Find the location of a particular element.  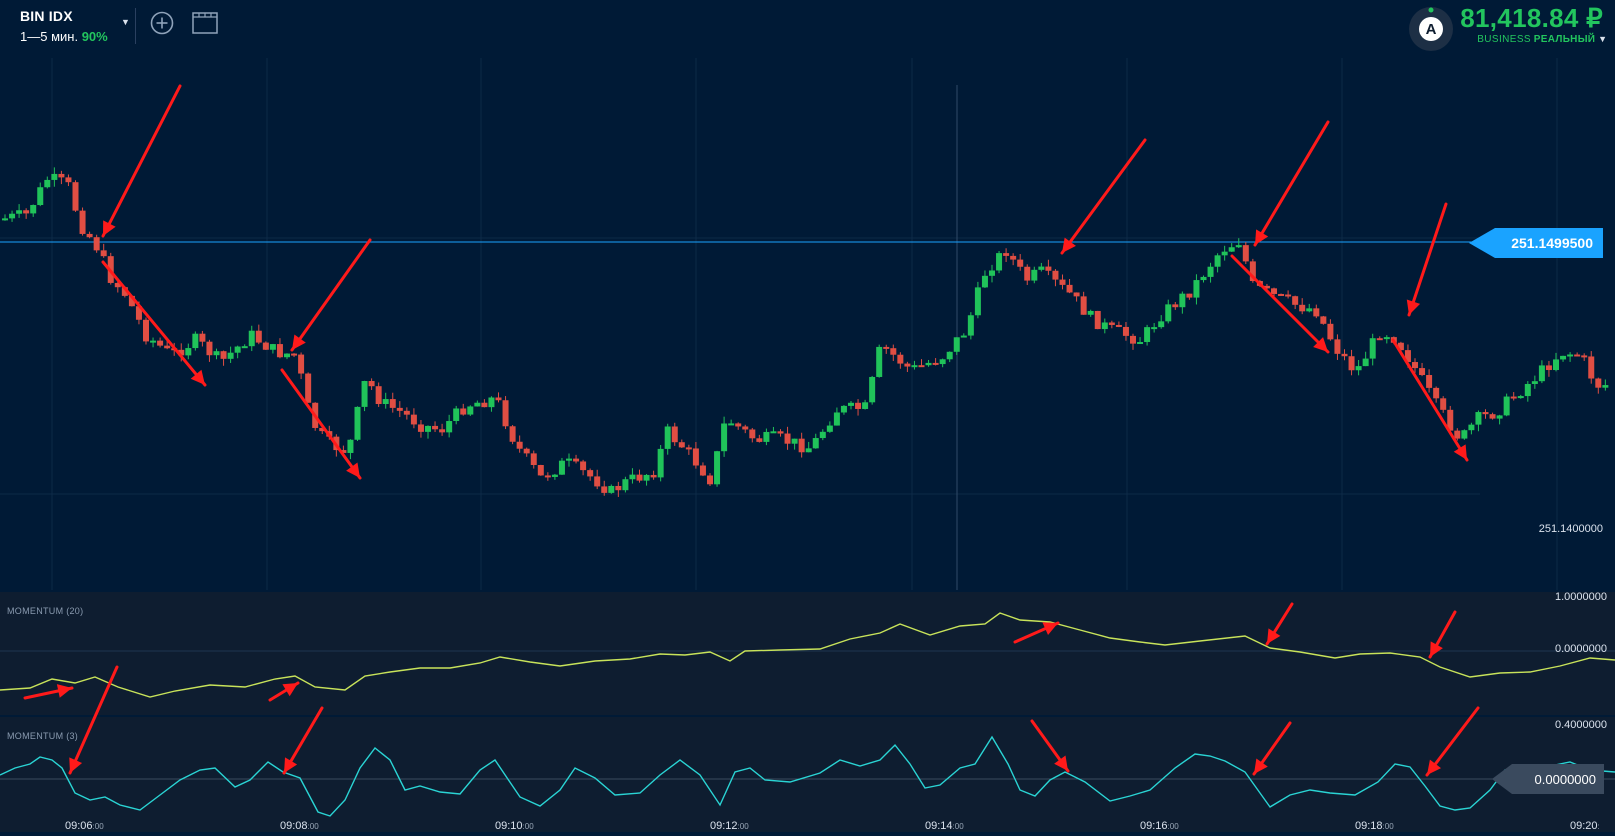

account-mode: РЕАЛЬНЫЙ is located at coordinates (1564, 39).